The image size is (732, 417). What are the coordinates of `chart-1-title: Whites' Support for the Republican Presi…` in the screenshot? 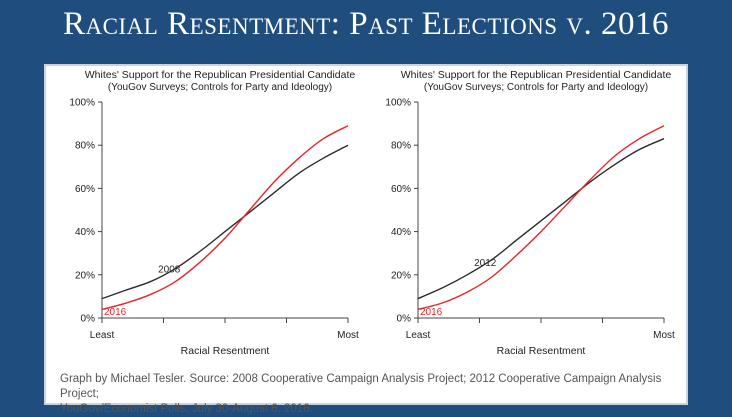 It's located at (220, 75).